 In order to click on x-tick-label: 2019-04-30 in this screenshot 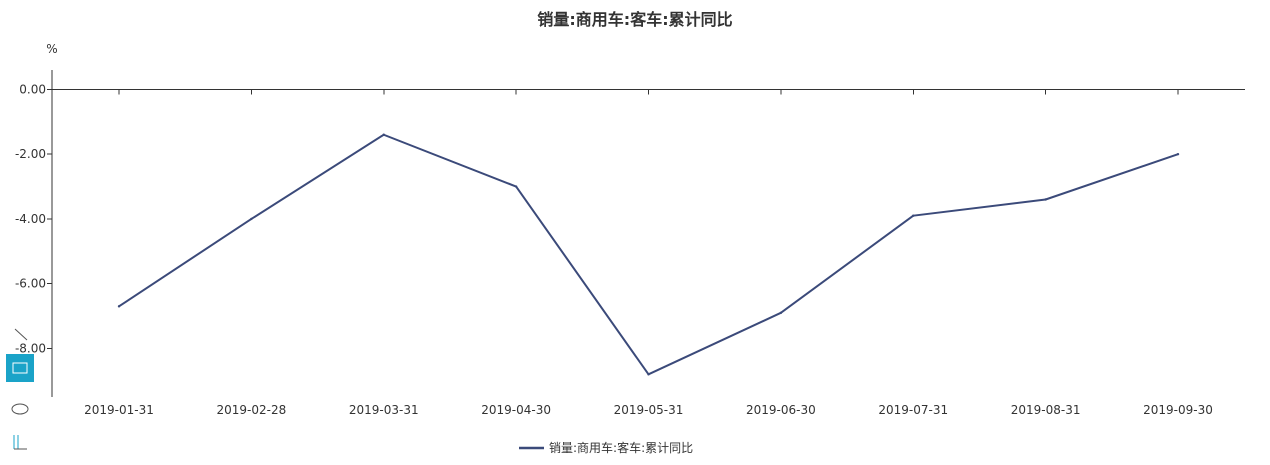, I will do `click(516, 410)`.